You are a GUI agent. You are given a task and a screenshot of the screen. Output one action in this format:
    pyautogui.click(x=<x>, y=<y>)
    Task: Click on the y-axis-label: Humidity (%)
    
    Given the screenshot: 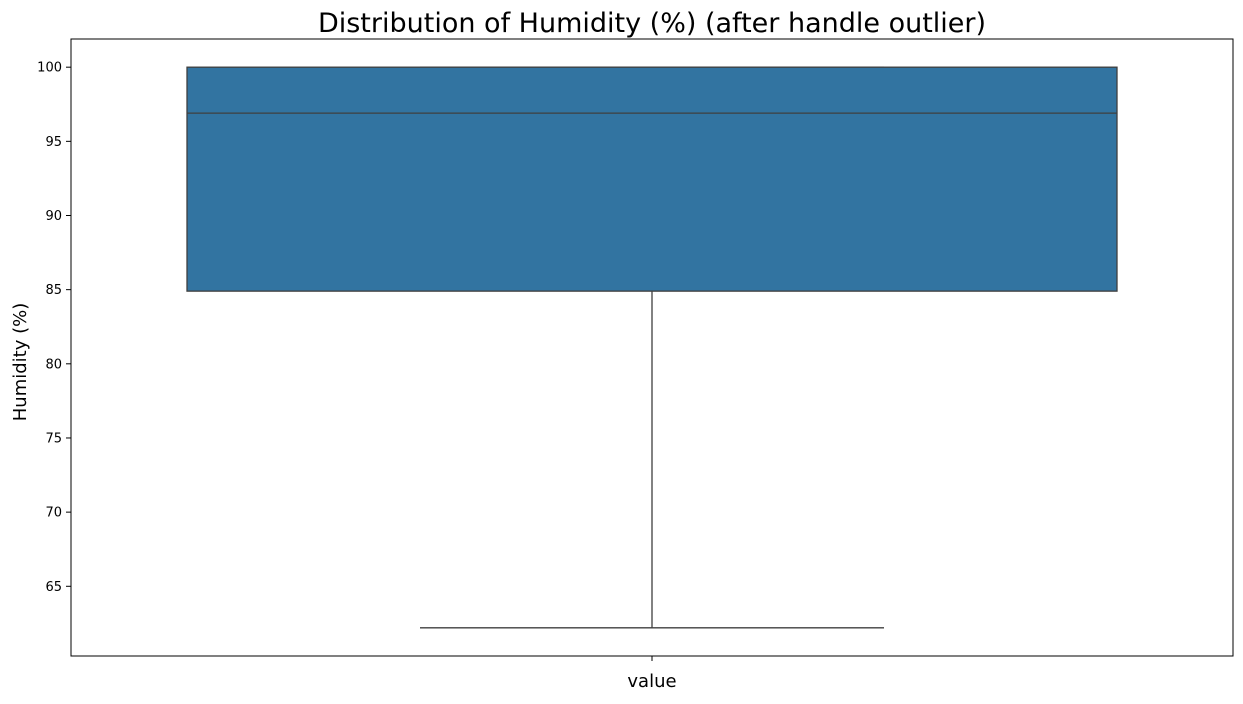 What is the action you would take?
    pyautogui.click(x=20, y=362)
    